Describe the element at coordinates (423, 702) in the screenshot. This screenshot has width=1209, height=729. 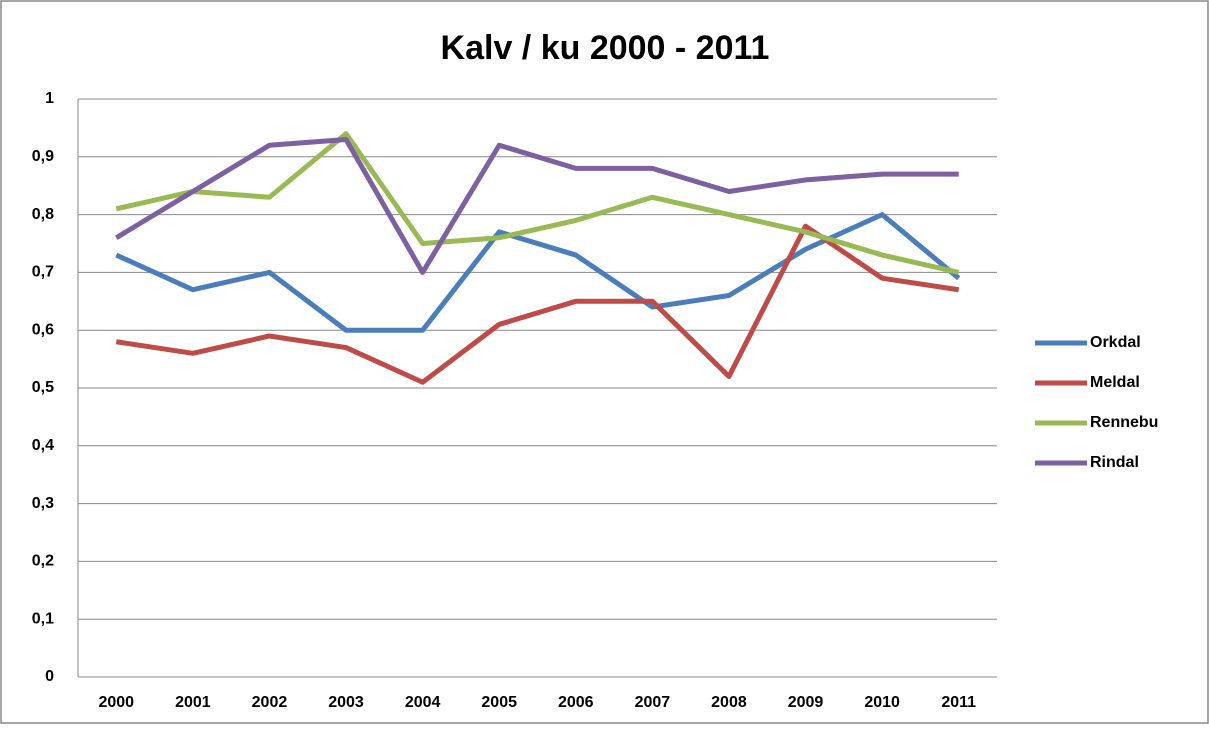
I see `x-tick-label: 2004` at that location.